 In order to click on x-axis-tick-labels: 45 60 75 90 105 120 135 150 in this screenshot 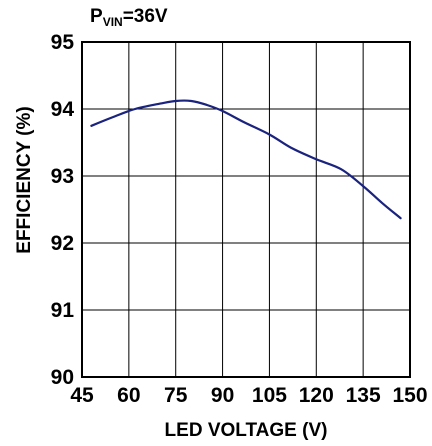, I will do `click(248, 395)`.